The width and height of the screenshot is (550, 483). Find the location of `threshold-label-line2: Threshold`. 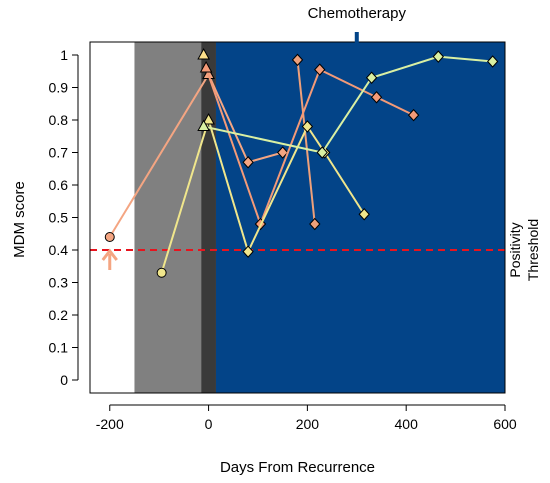

threshold-label-line2: Threshold is located at coordinates (533, 250).